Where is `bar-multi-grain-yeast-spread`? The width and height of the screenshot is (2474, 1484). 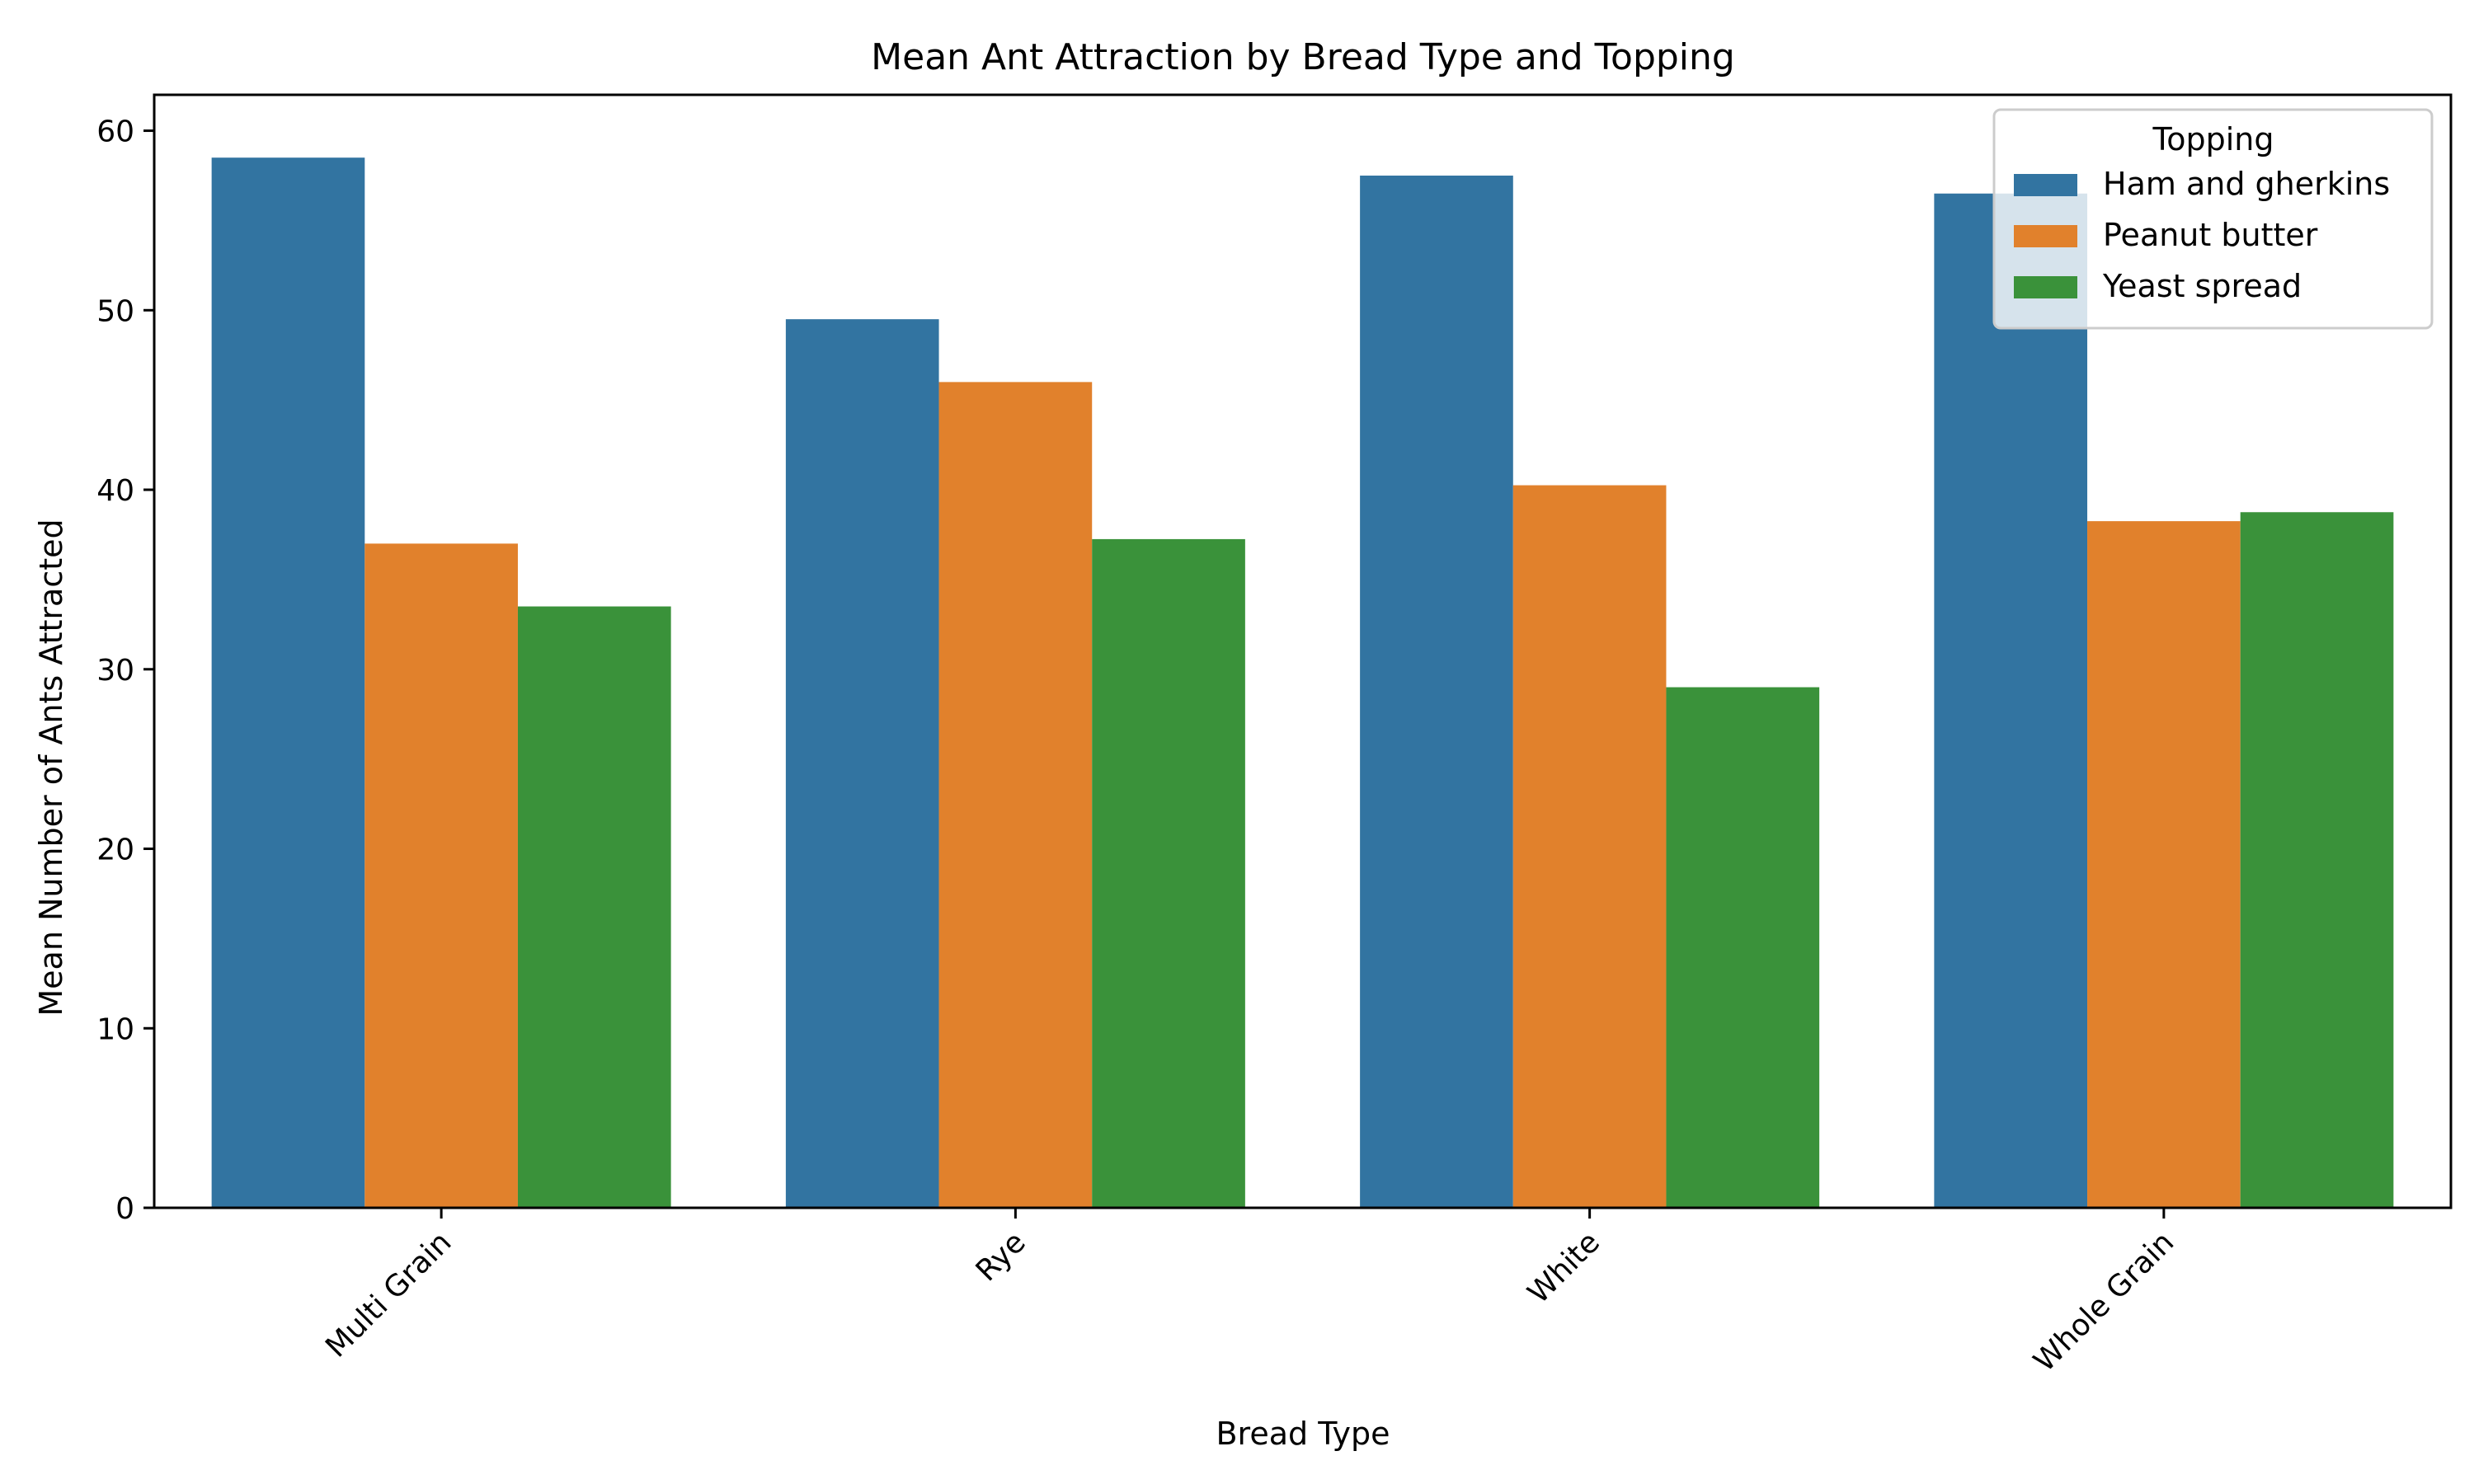 bar-multi-grain-yeast-spread is located at coordinates (594, 907).